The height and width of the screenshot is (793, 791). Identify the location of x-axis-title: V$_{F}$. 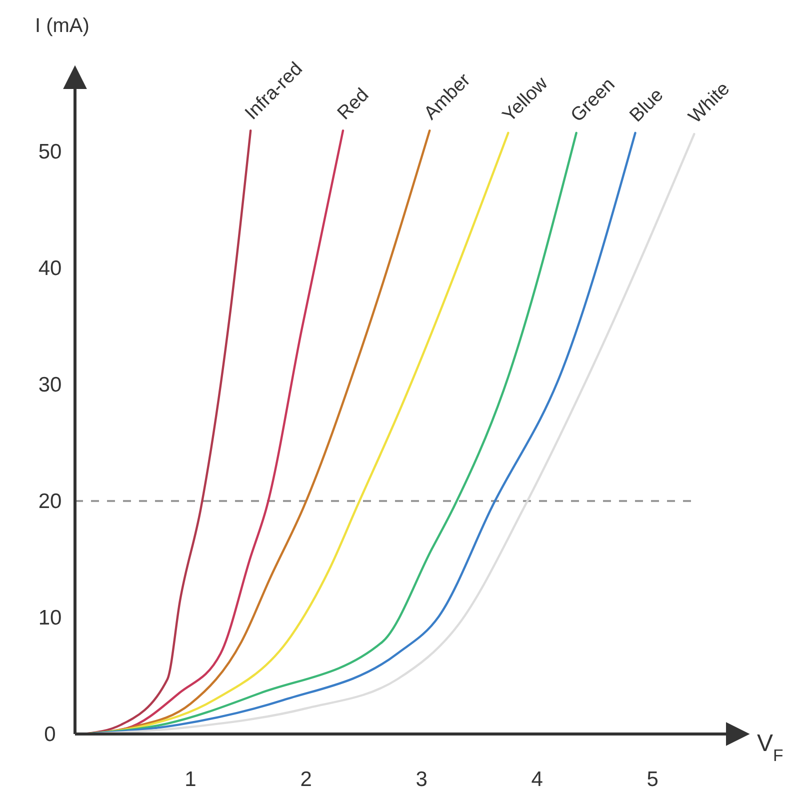
(770, 747).